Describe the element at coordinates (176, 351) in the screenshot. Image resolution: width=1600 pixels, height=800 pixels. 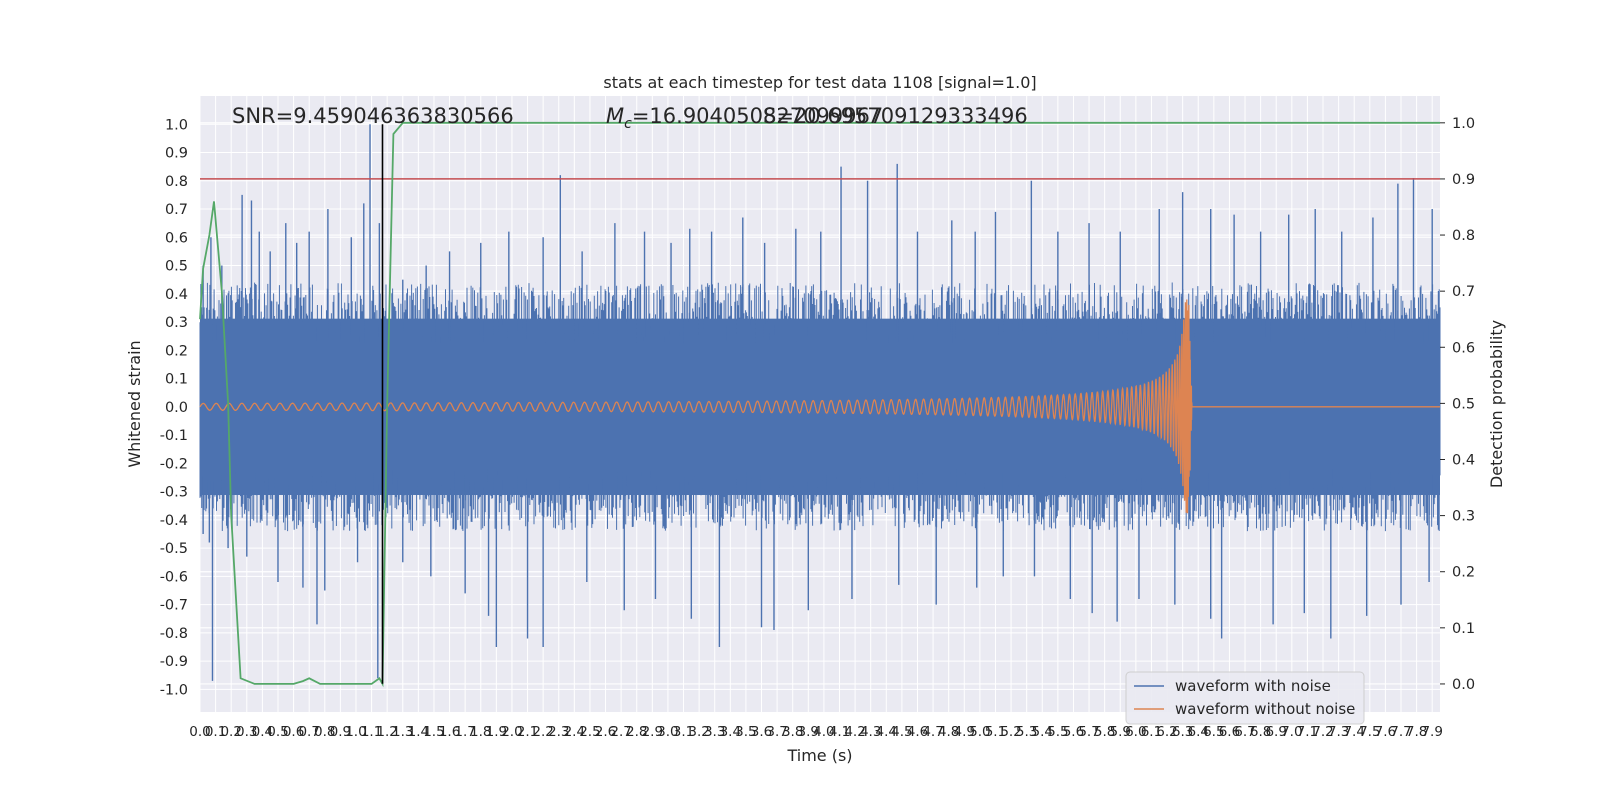
I see `y-tick-label: 0.2` at that location.